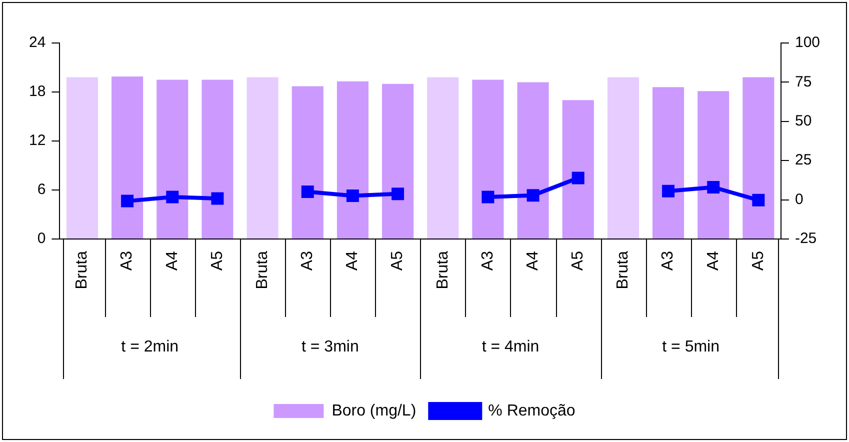 The width and height of the screenshot is (849, 442). I want to click on text: t = 2min, so click(150, 347).